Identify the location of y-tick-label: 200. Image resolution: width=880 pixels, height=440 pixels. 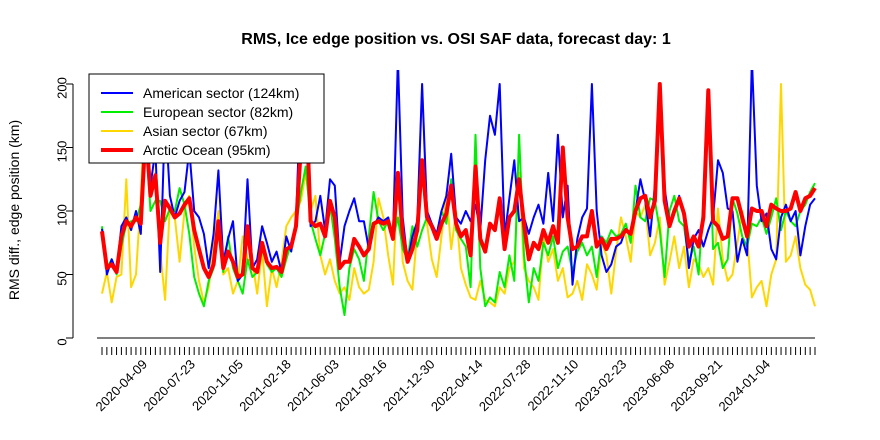
(62, 88).